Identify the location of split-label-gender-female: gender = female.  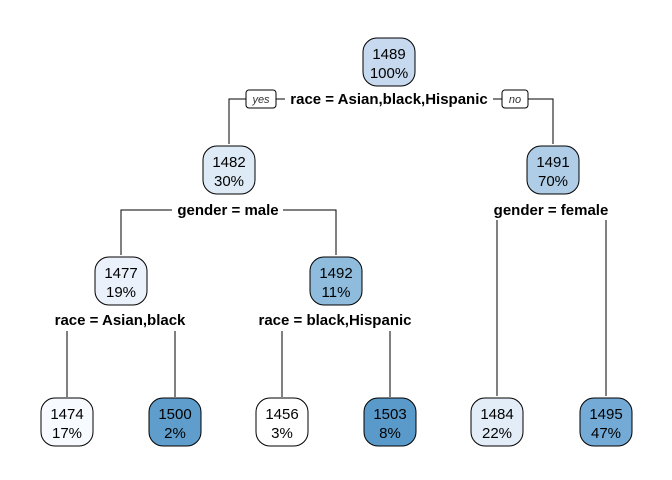
(551, 210).